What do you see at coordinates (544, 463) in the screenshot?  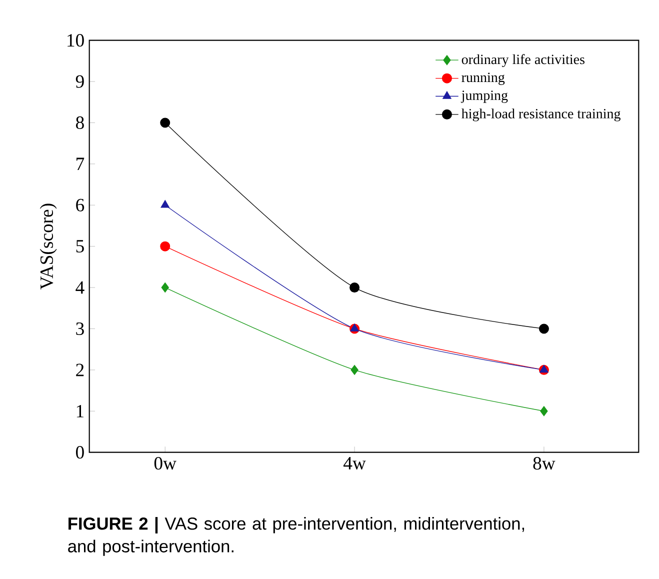 I see `x-tick-label: 8w` at bounding box center [544, 463].